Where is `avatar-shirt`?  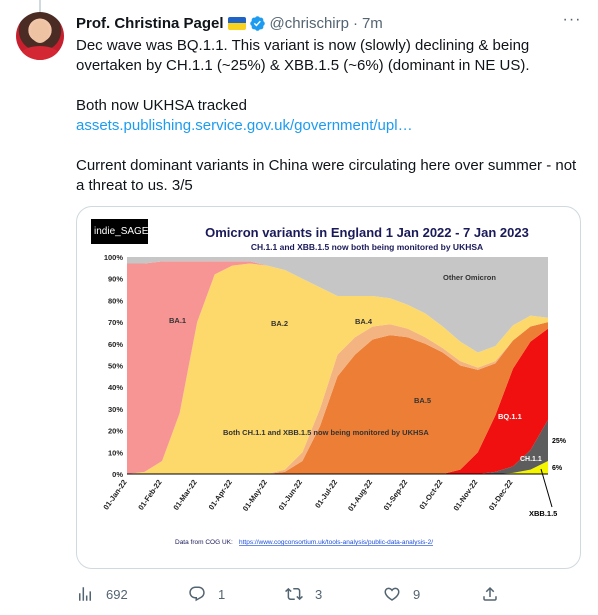
avatar-shirt is located at coordinates (40, 53).